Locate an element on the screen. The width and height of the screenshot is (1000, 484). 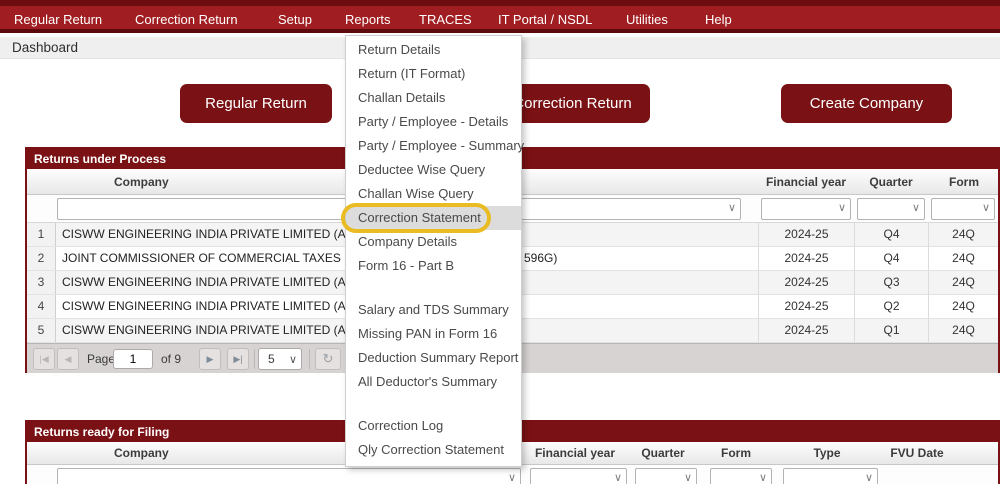
quarter-cell: Q4 is located at coordinates (891, 258).